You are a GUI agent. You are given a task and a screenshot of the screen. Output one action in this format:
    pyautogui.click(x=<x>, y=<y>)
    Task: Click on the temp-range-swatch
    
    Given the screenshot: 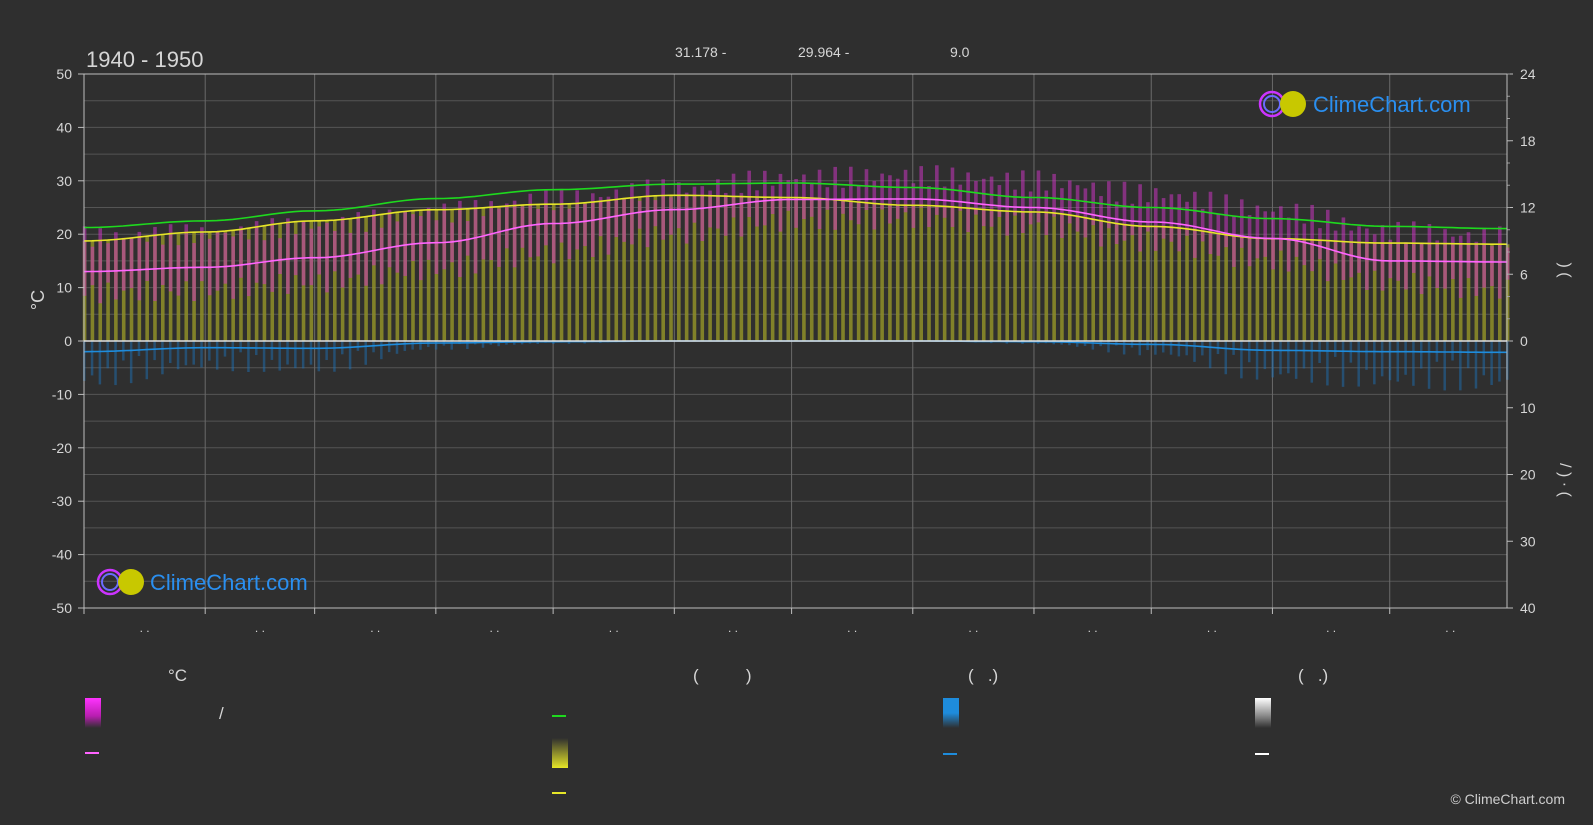 What is the action you would take?
    pyautogui.click(x=93, y=713)
    